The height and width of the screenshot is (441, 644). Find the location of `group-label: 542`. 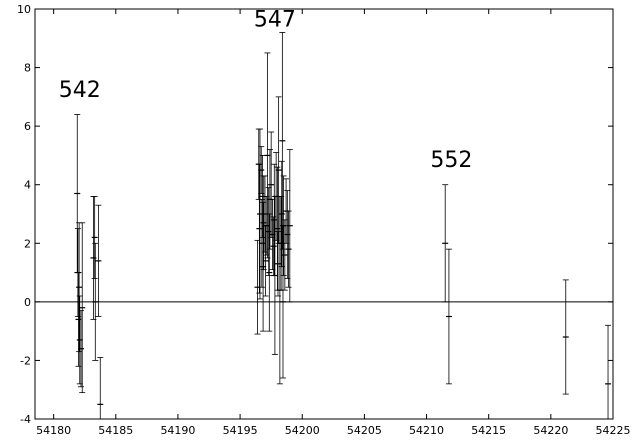

group-label: 542 is located at coordinates (80, 90).